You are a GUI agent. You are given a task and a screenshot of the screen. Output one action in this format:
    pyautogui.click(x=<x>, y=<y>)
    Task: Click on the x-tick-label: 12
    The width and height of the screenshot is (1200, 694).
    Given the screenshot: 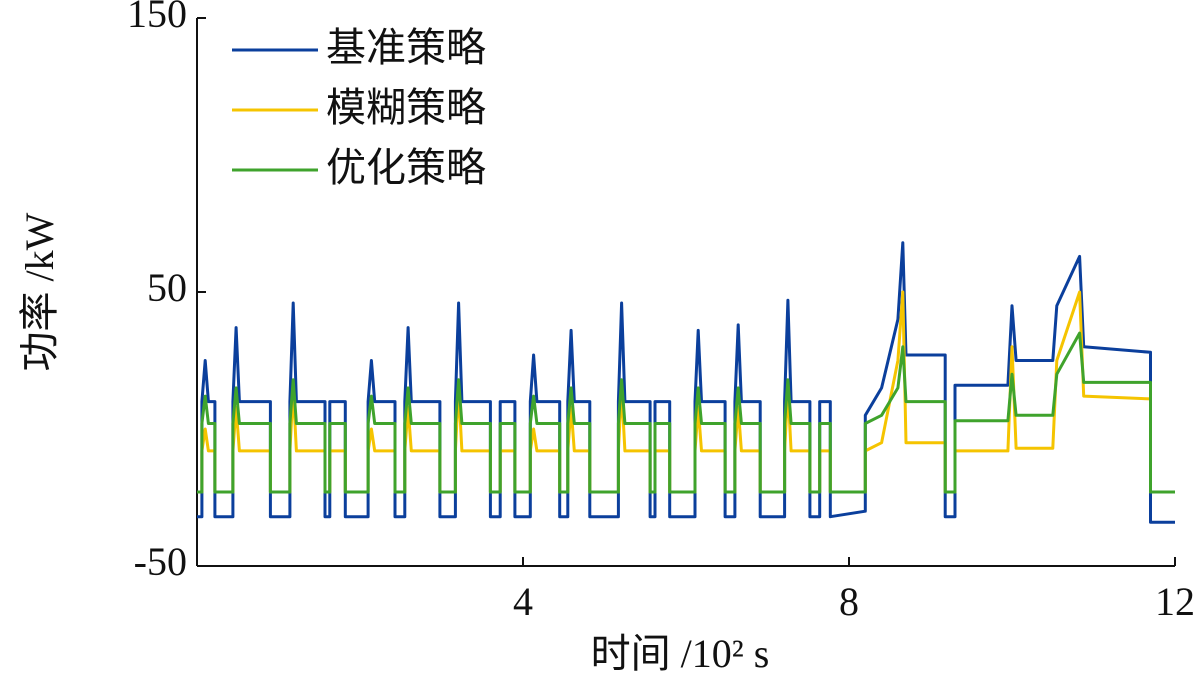 What is the action you would take?
    pyautogui.click(x=1175, y=601)
    